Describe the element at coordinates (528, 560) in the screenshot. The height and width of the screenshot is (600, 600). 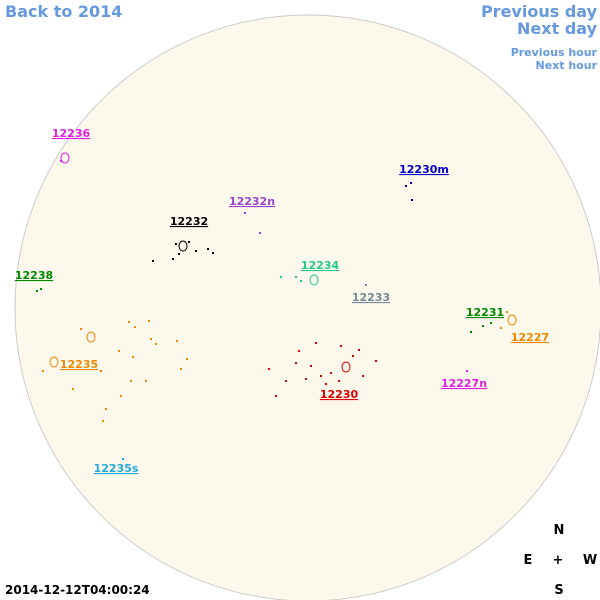
I see `compass-east: E` at that location.